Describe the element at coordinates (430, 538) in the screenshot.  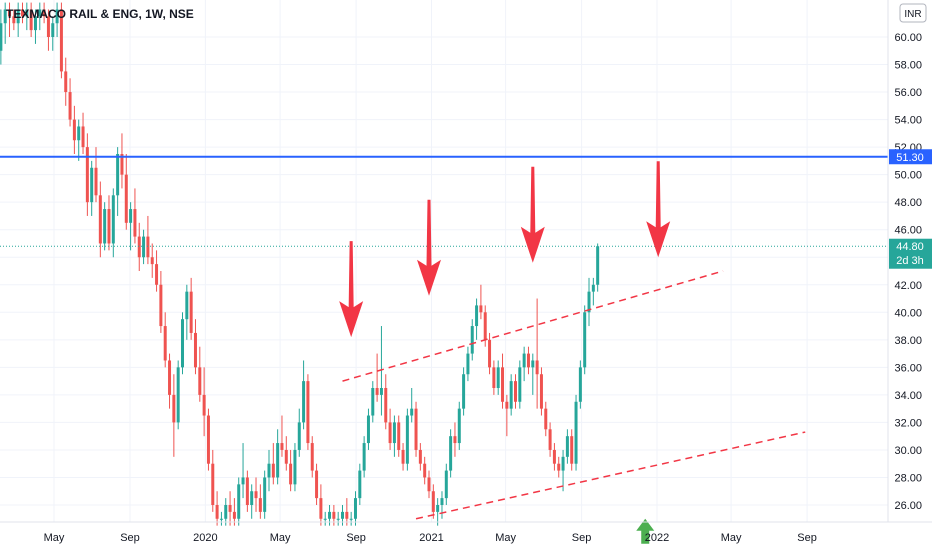
I see `time-axis: May Sep 2020 May Sep 2021 May Sep 2022 May Sep` at that location.